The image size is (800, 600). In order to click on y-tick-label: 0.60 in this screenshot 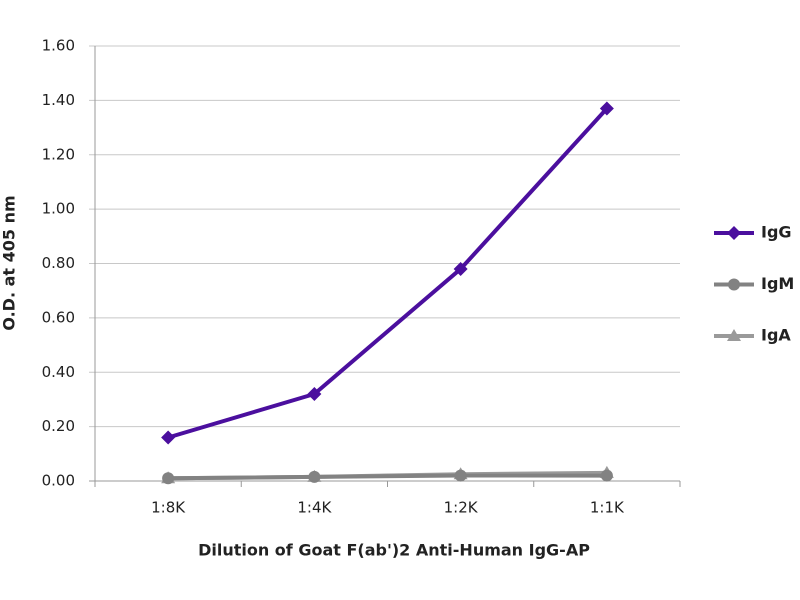, I will do `click(58, 317)`.